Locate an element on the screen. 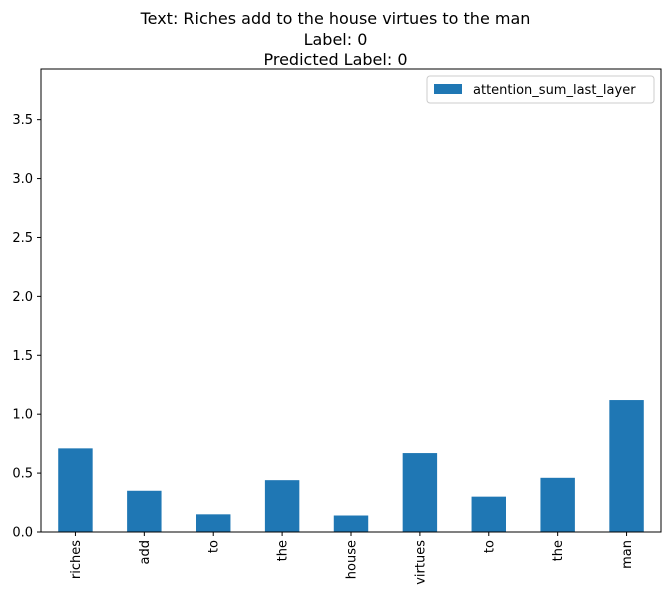 The image size is (671, 599). chart-title-line-2: Label: 0 is located at coordinates (335, 39).